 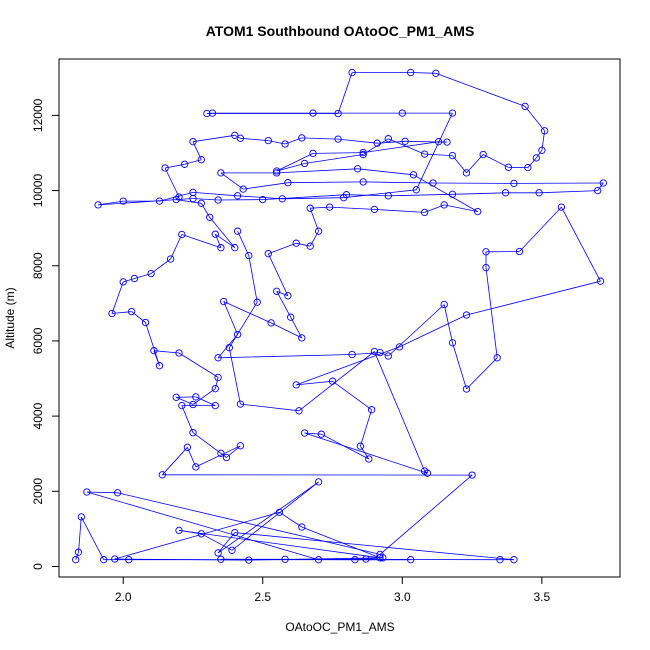 I want to click on x-tick-label: 3.0, so click(x=402, y=597).